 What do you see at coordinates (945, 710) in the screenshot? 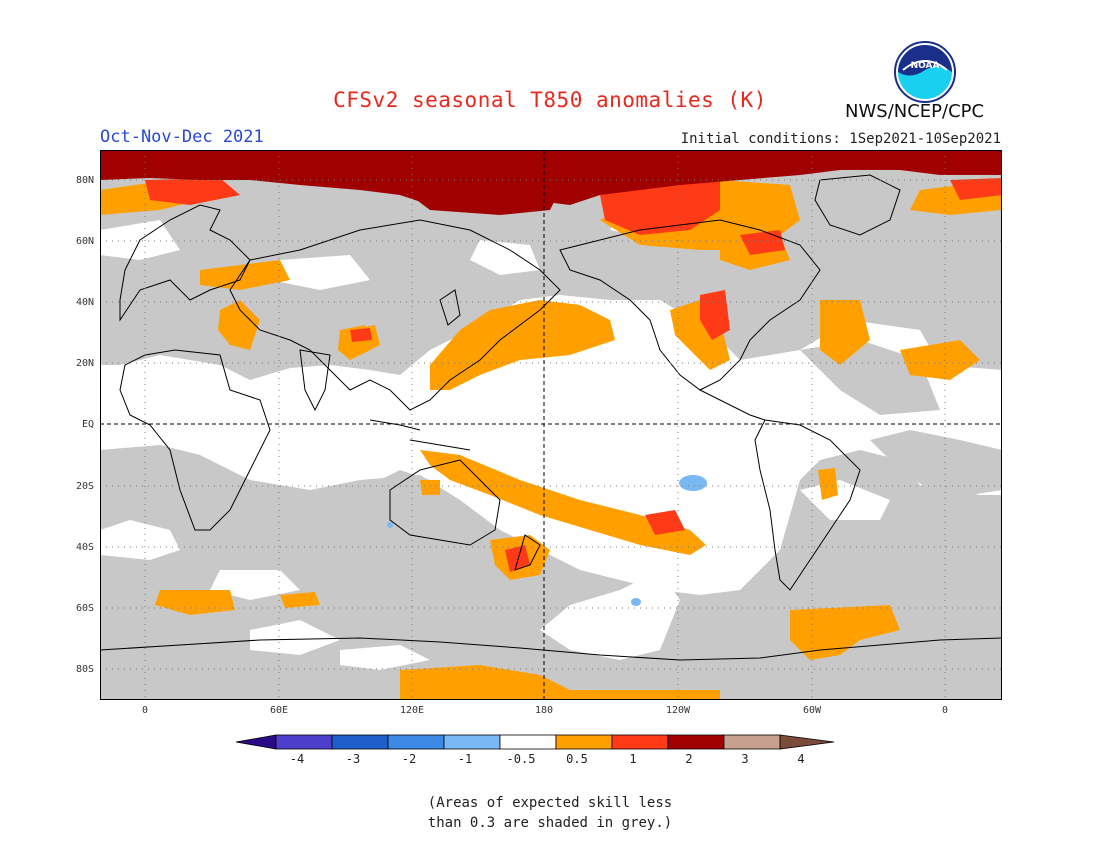
I see `lon-label-0-east: 0` at bounding box center [945, 710].